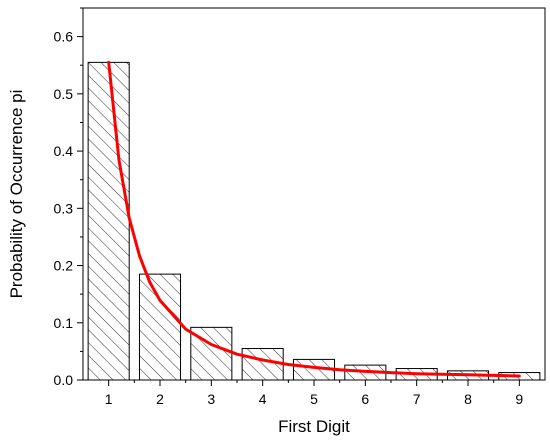  I want to click on x-tick-label: 6, so click(365, 399).